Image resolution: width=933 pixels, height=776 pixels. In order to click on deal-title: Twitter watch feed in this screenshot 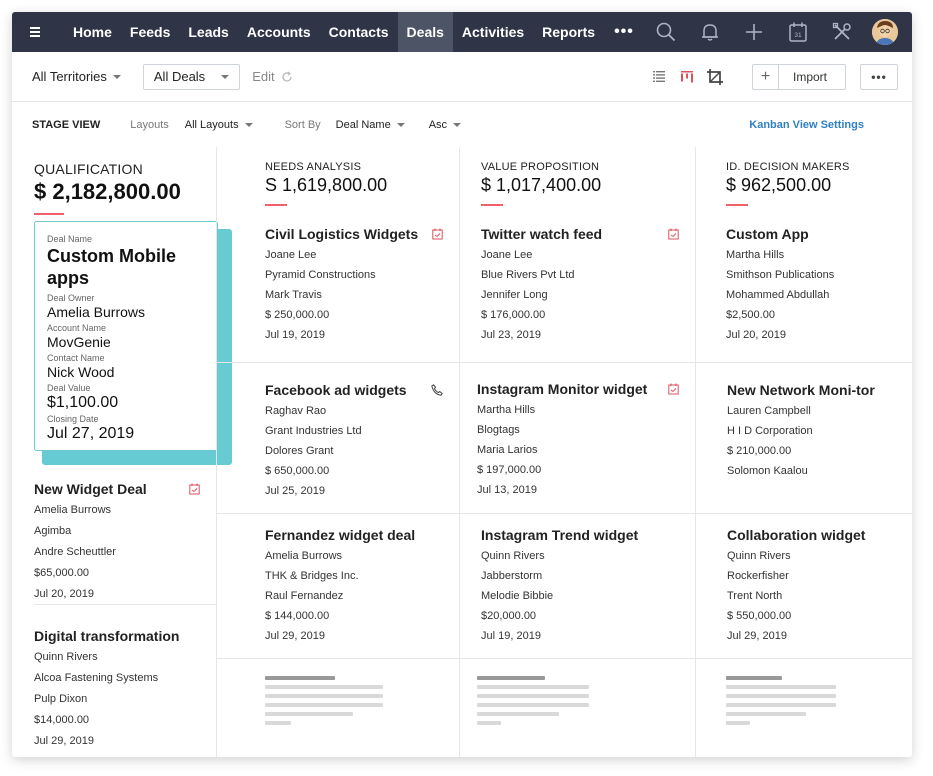, I will do `click(542, 234)`.